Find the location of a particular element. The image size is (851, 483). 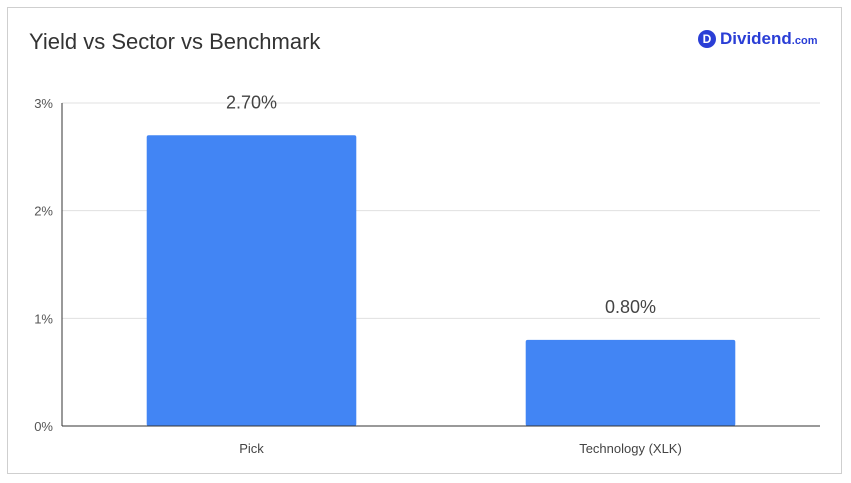

brand-tld: .com is located at coordinates (804, 41).